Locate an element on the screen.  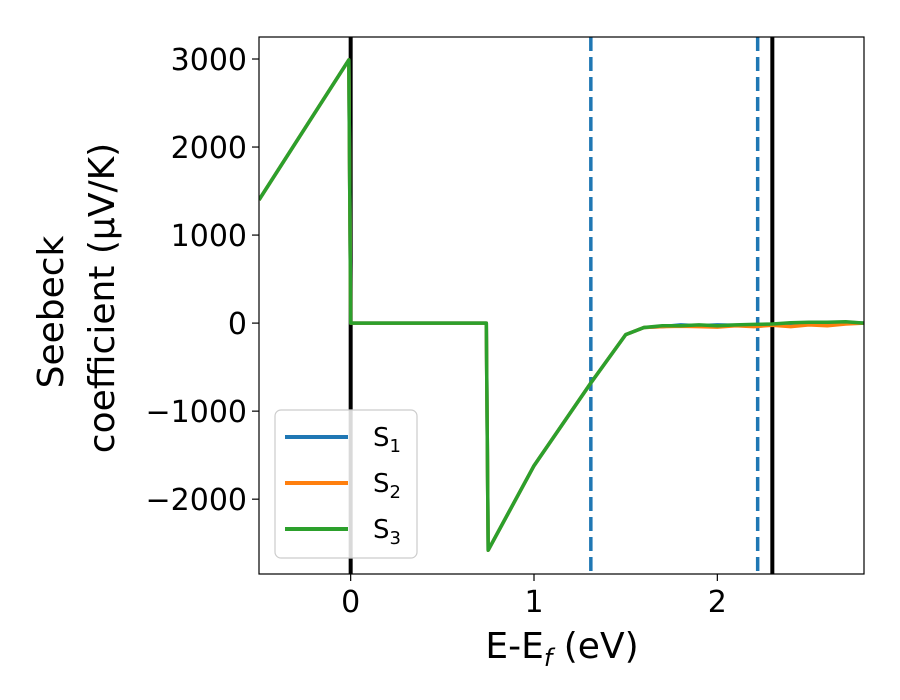
y-axis-title-line2: coefficient (μV/K) is located at coordinates (102, 298).